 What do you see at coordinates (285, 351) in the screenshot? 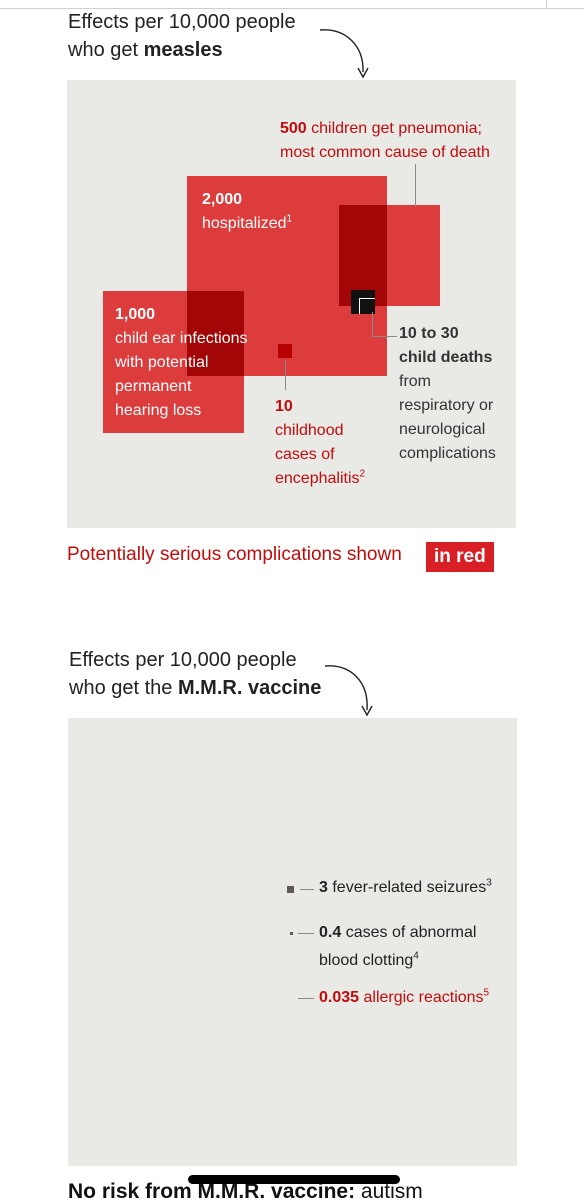
I see `encephalitis-square` at bounding box center [285, 351].